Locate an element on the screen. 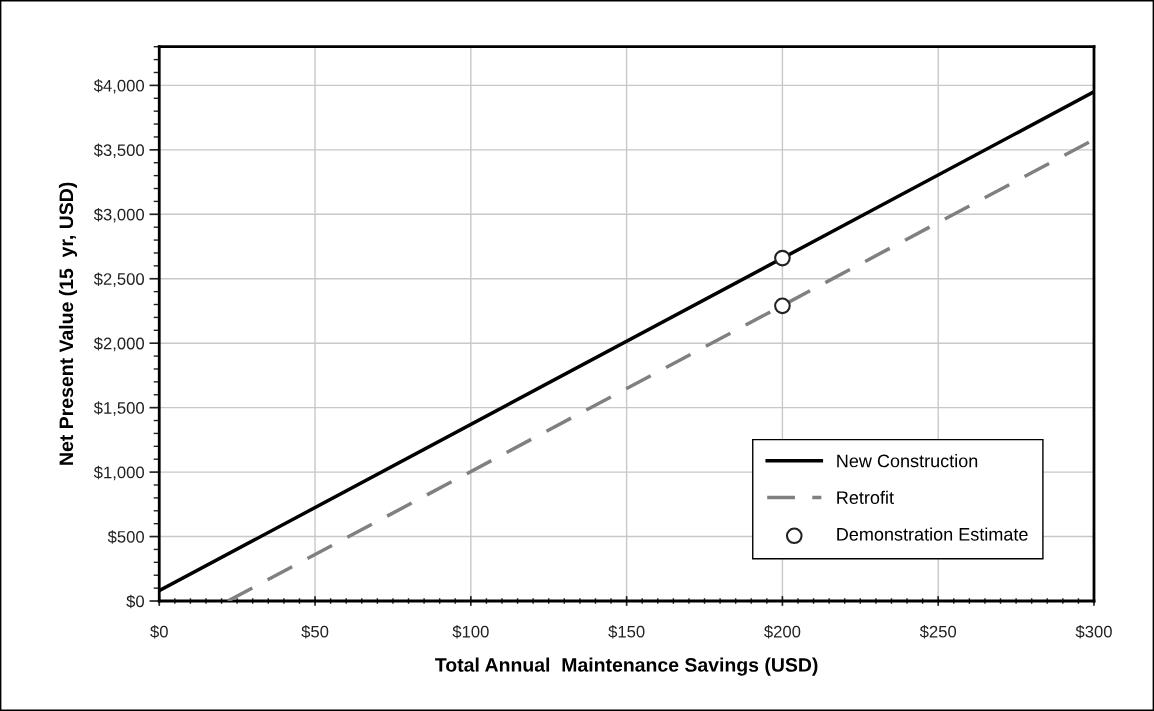 Image resolution: width=1154 pixels, height=711 pixels. x-tick-label: $200 is located at coordinates (782, 632).